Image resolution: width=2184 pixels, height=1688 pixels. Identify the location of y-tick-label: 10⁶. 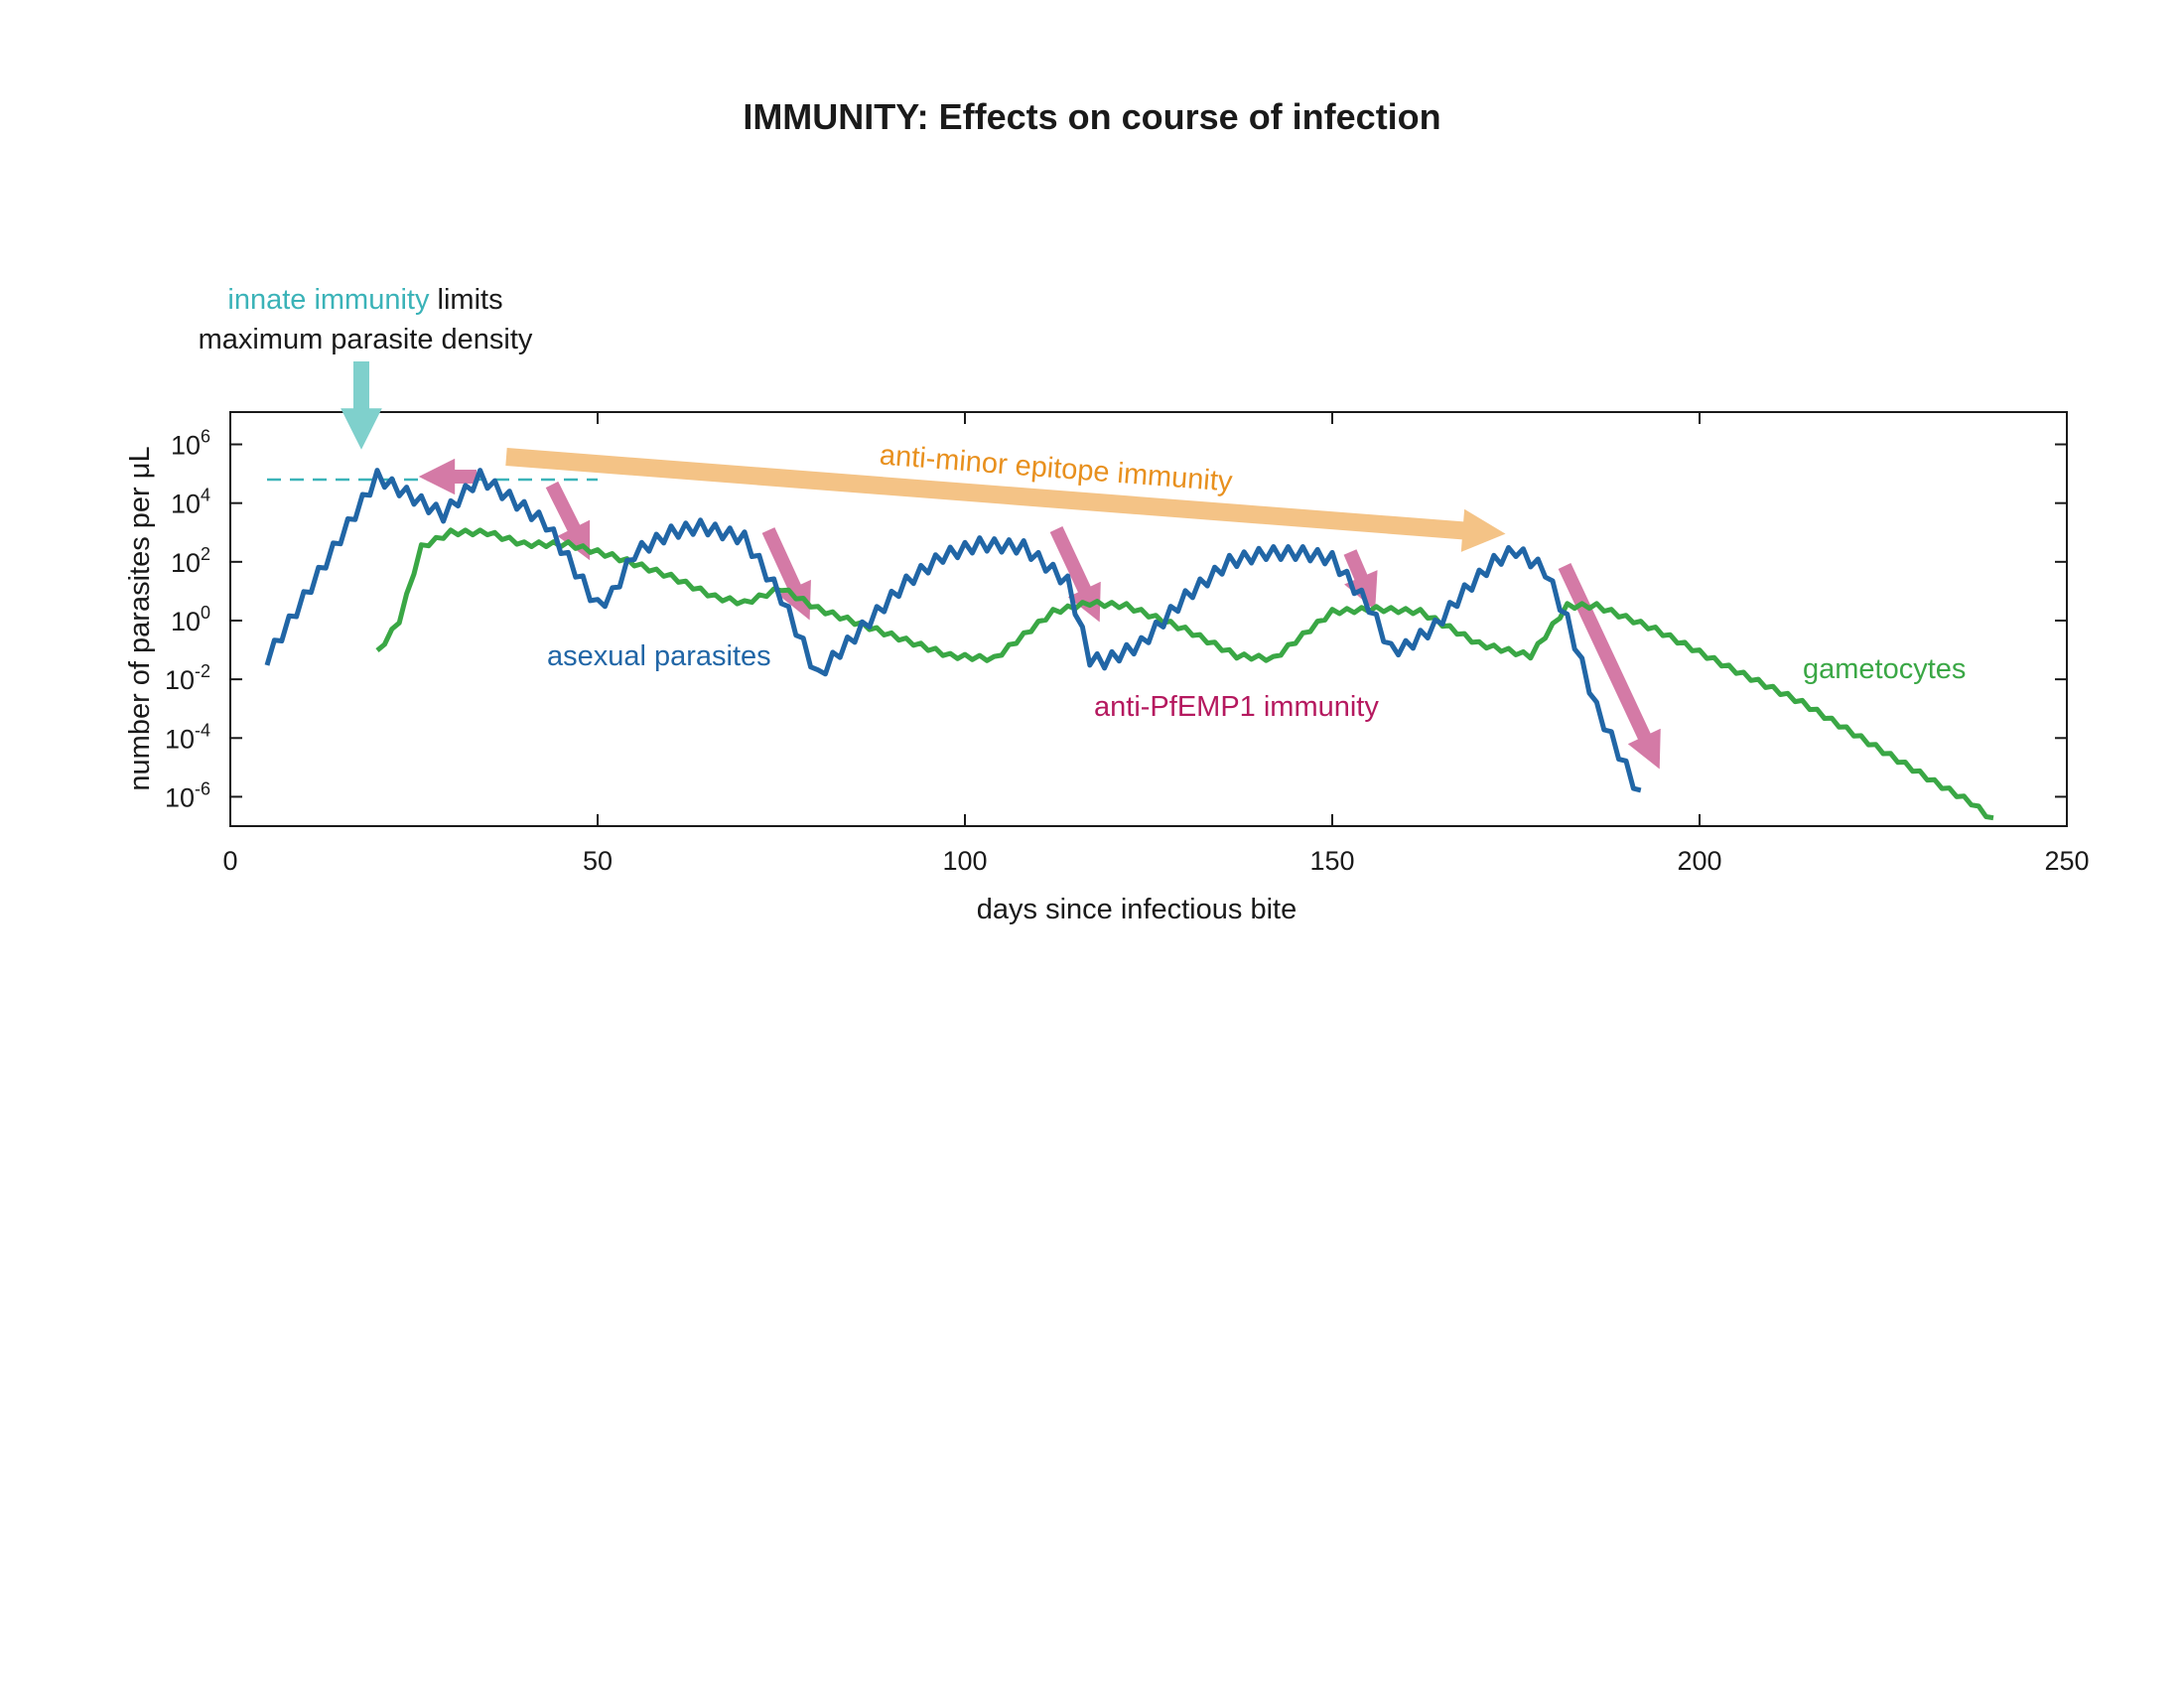
(190, 444).